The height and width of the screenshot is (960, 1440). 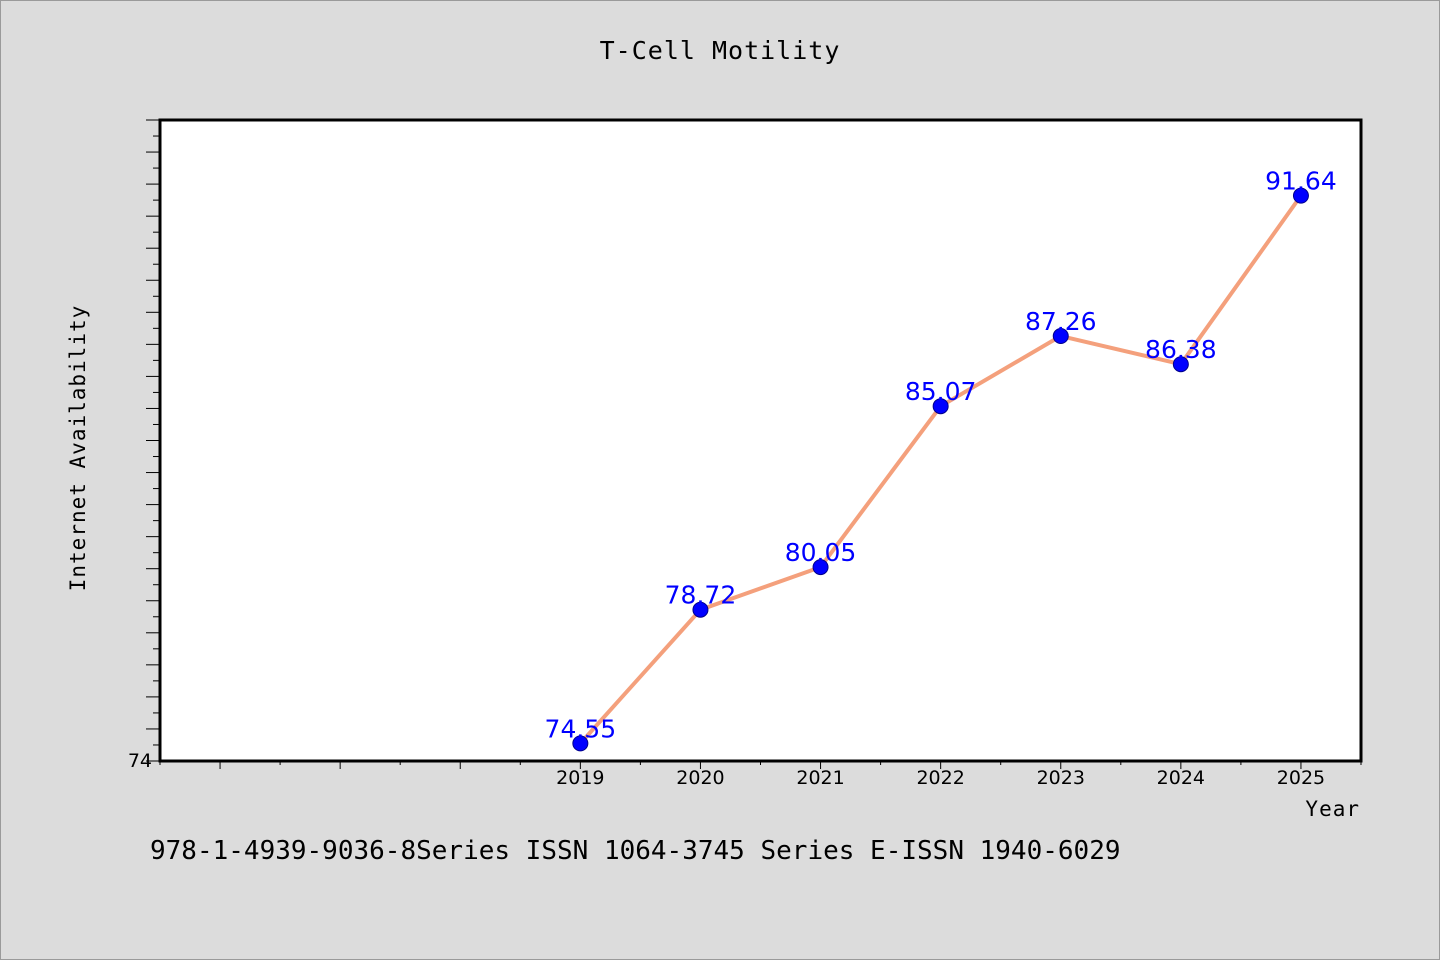 I want to click on x-tick-label: 2025, so click(x=1301, y=778).